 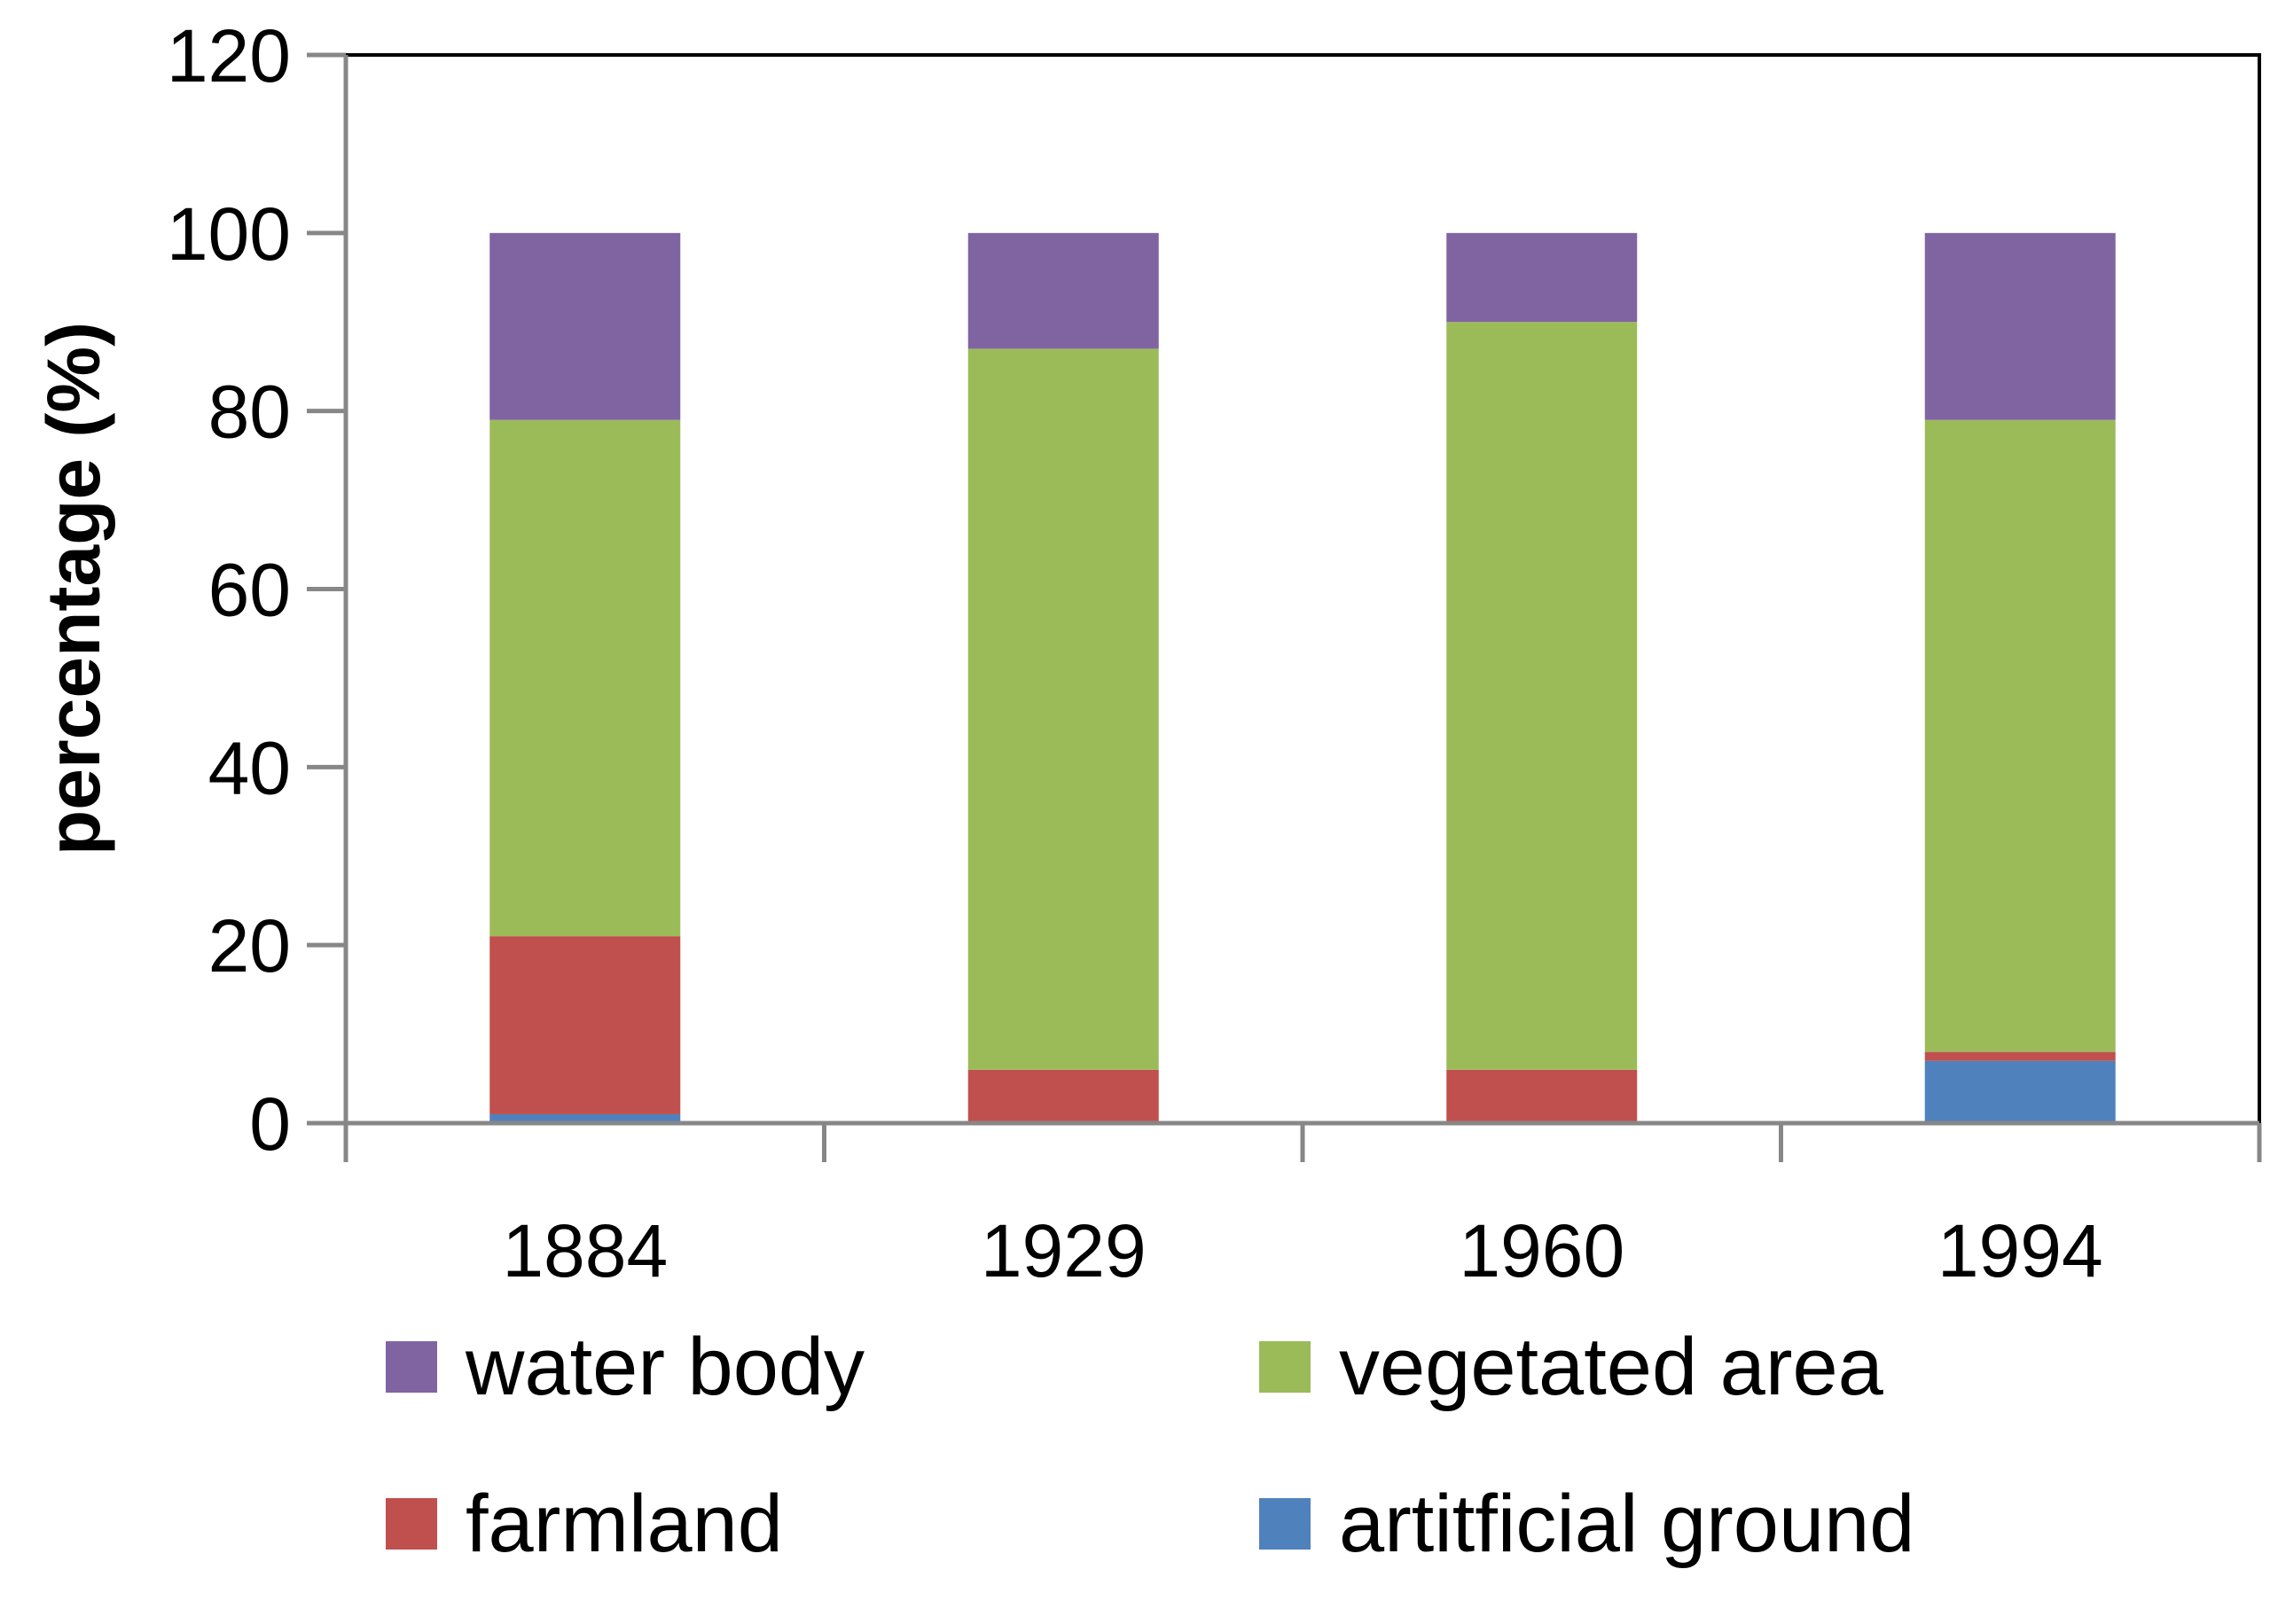 What do you see at coordinates (2020, 735) in the screenshot?
I see `bar-vegetated-area-1994` at bounding box center [2020, 735].